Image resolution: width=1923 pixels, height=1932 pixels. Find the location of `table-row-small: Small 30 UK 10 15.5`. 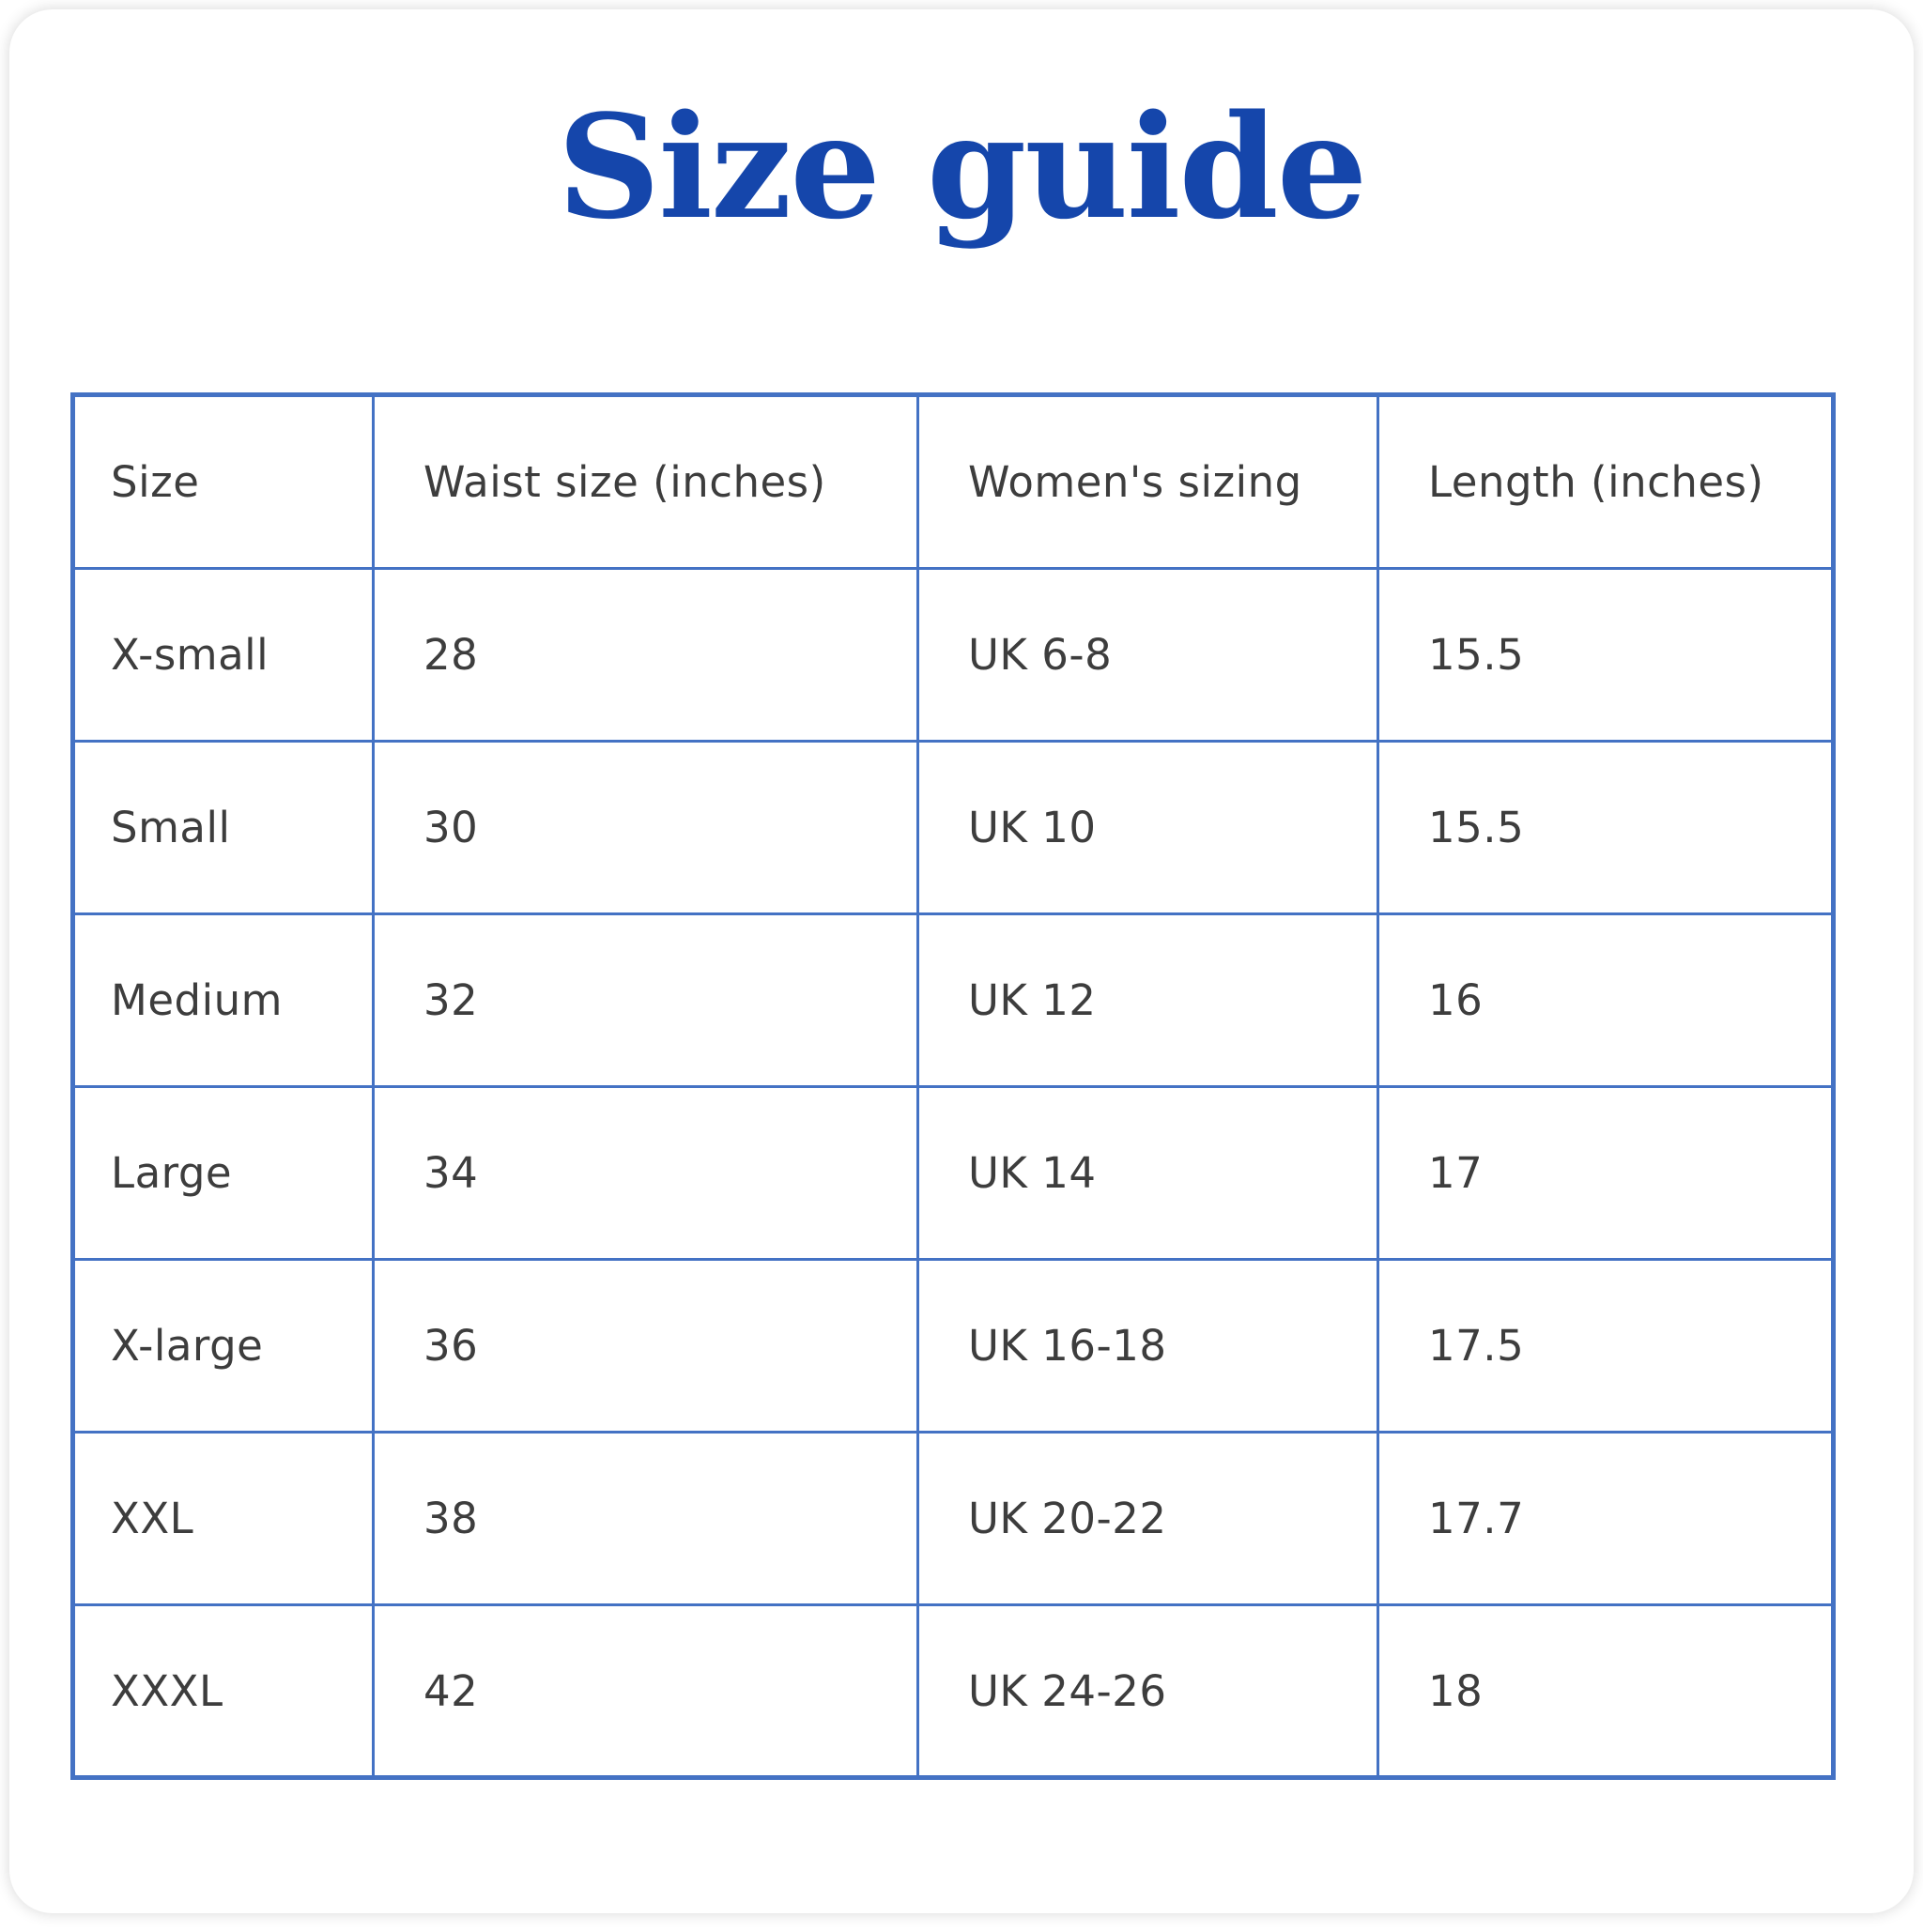

table-row-small: Small 30 UK 10 15.5 is located at coordinates (953, 828).